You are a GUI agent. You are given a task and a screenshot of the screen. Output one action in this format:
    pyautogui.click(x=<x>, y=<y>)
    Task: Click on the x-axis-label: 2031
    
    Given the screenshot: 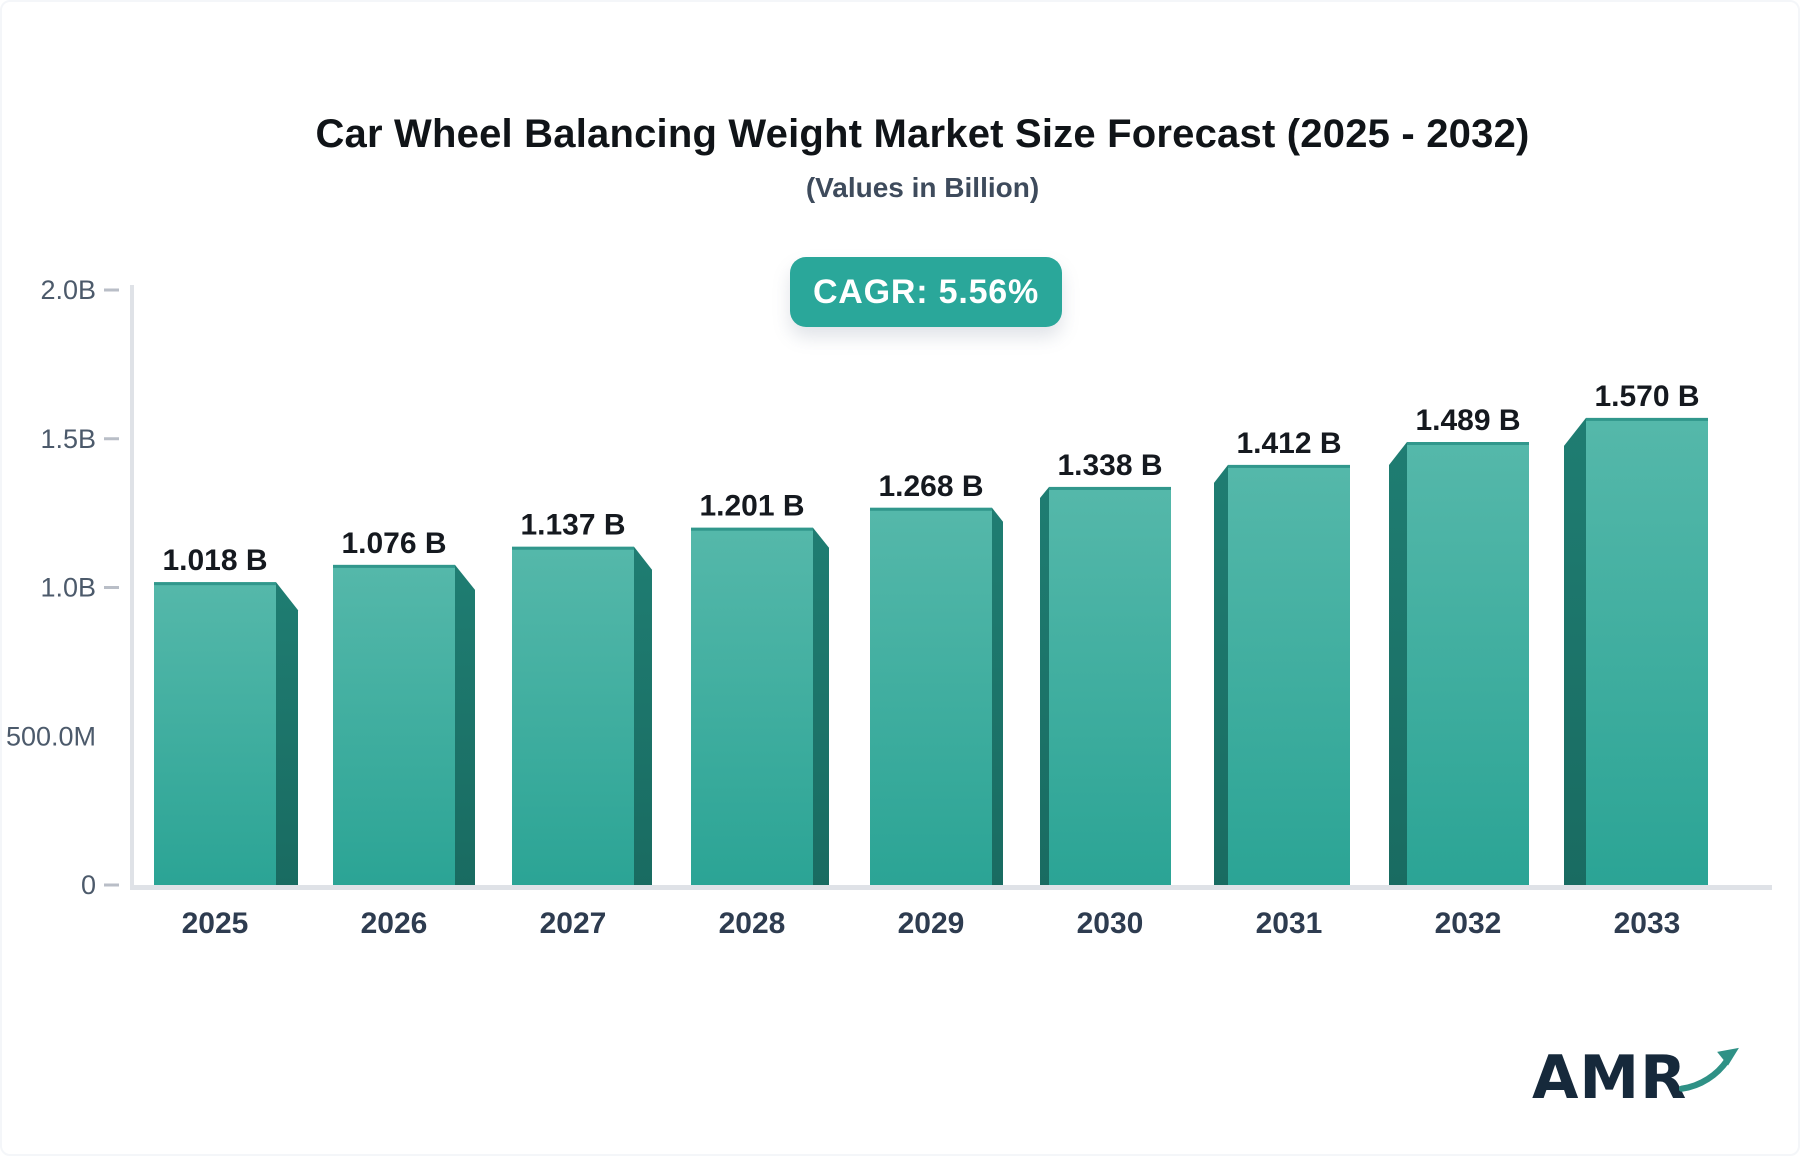 What is the action you would take?
    pyautogui.click(x=1289, y=923)
    